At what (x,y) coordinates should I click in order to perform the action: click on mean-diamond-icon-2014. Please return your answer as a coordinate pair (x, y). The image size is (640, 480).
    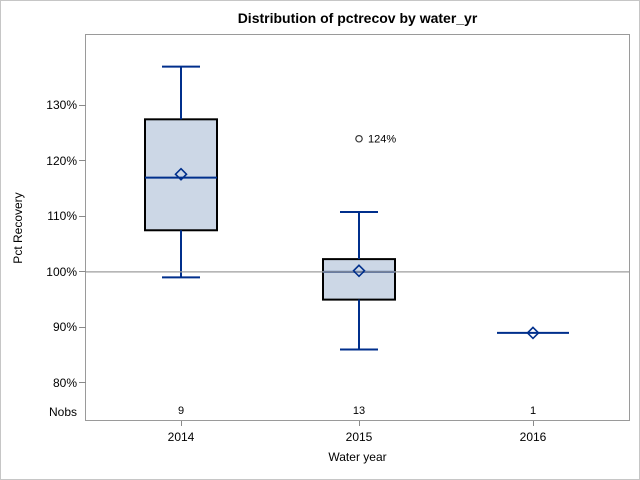
    Looking at the image, I should click on (181, 174).